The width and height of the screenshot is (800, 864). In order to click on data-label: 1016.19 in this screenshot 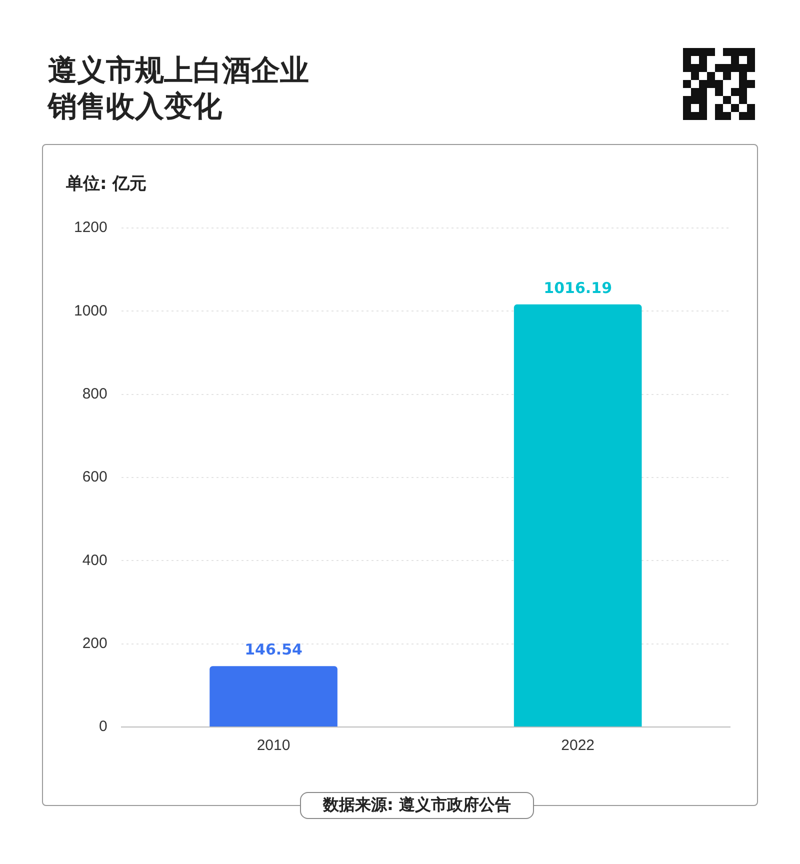, I will do `click(578, 287)`.